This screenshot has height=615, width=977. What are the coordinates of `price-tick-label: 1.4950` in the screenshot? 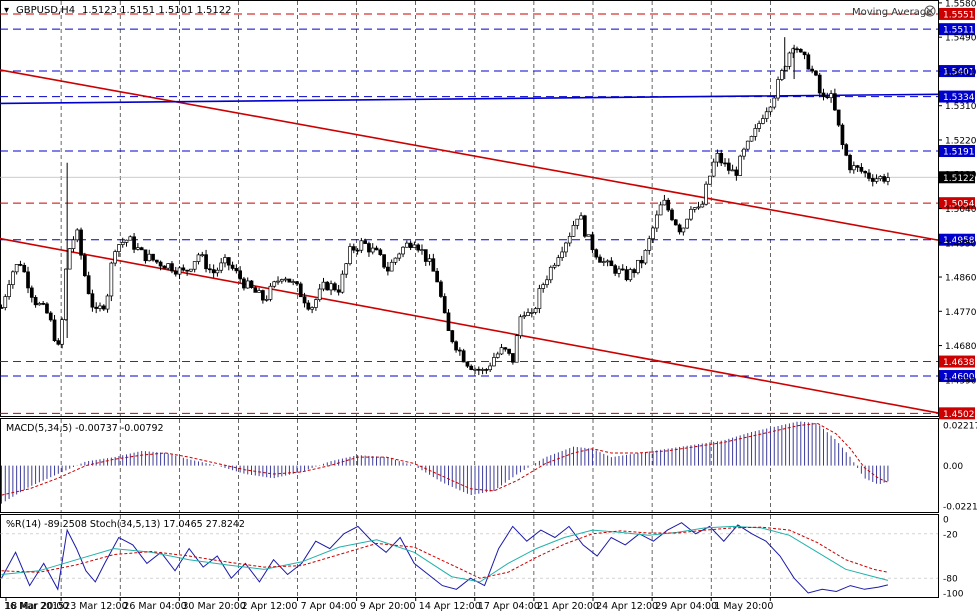 It's located at (961, 244).